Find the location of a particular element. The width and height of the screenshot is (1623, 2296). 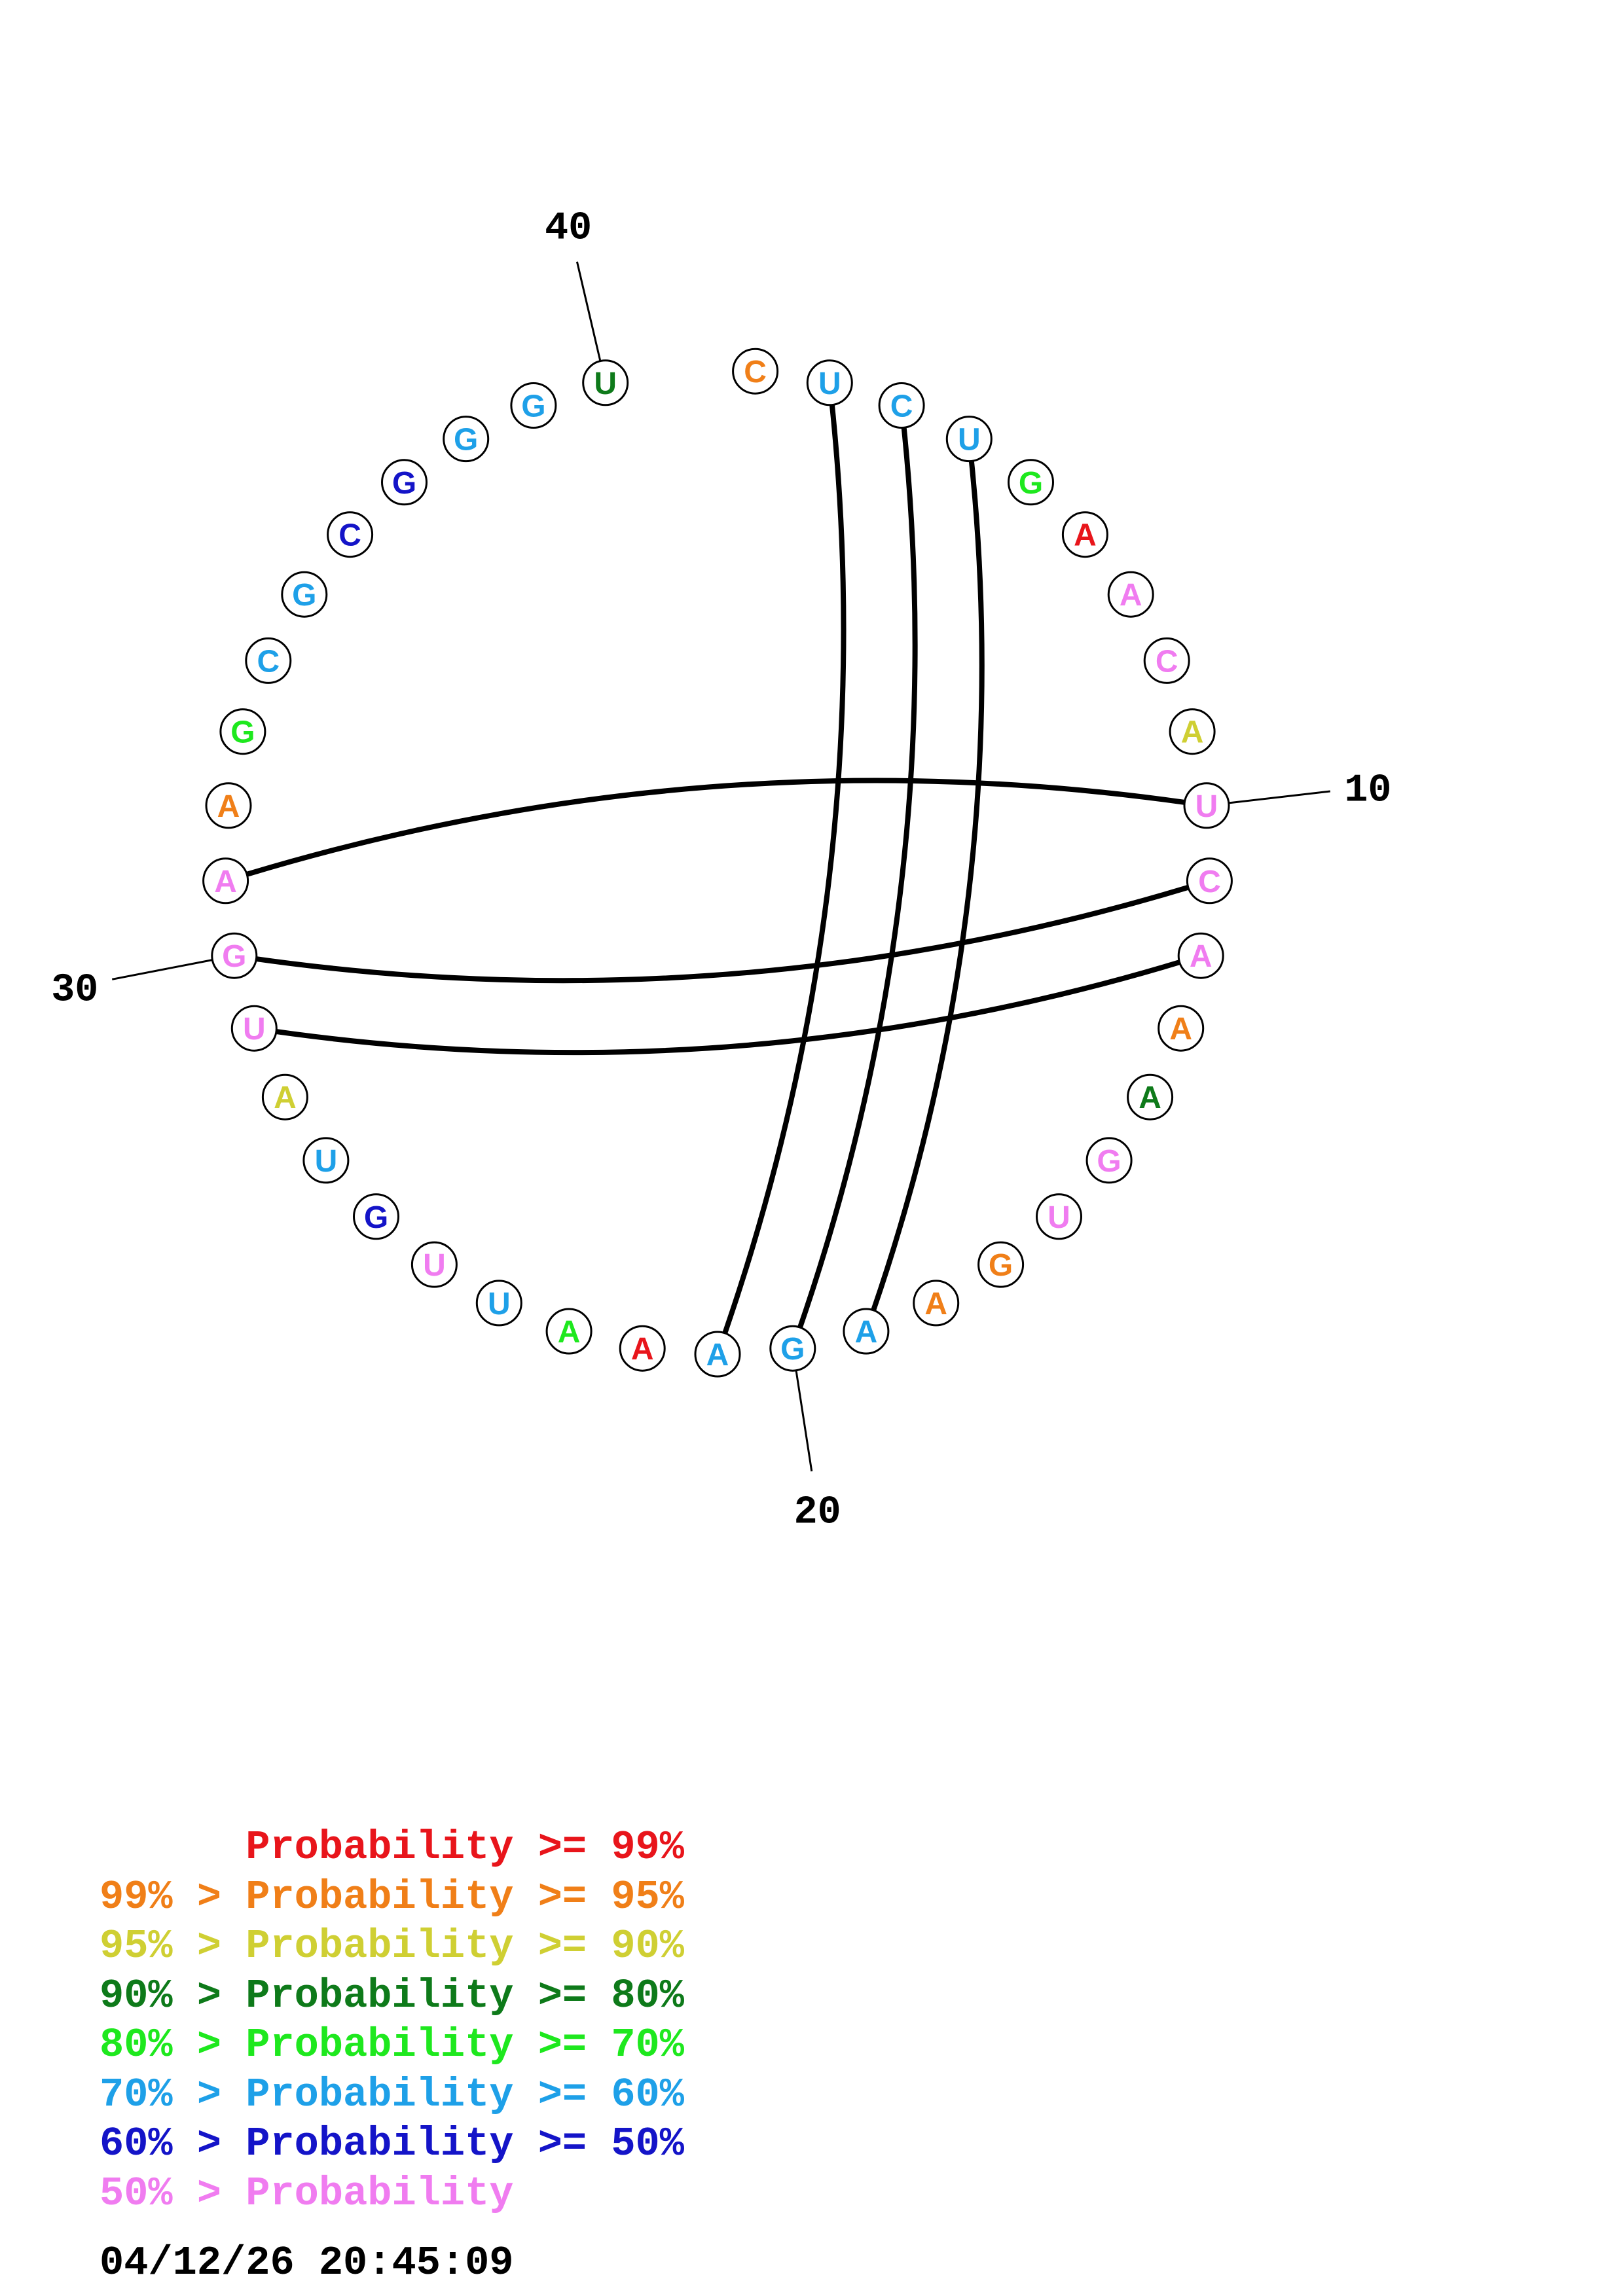

nucleotide-14: A is located at coordinates (1150, 1097).